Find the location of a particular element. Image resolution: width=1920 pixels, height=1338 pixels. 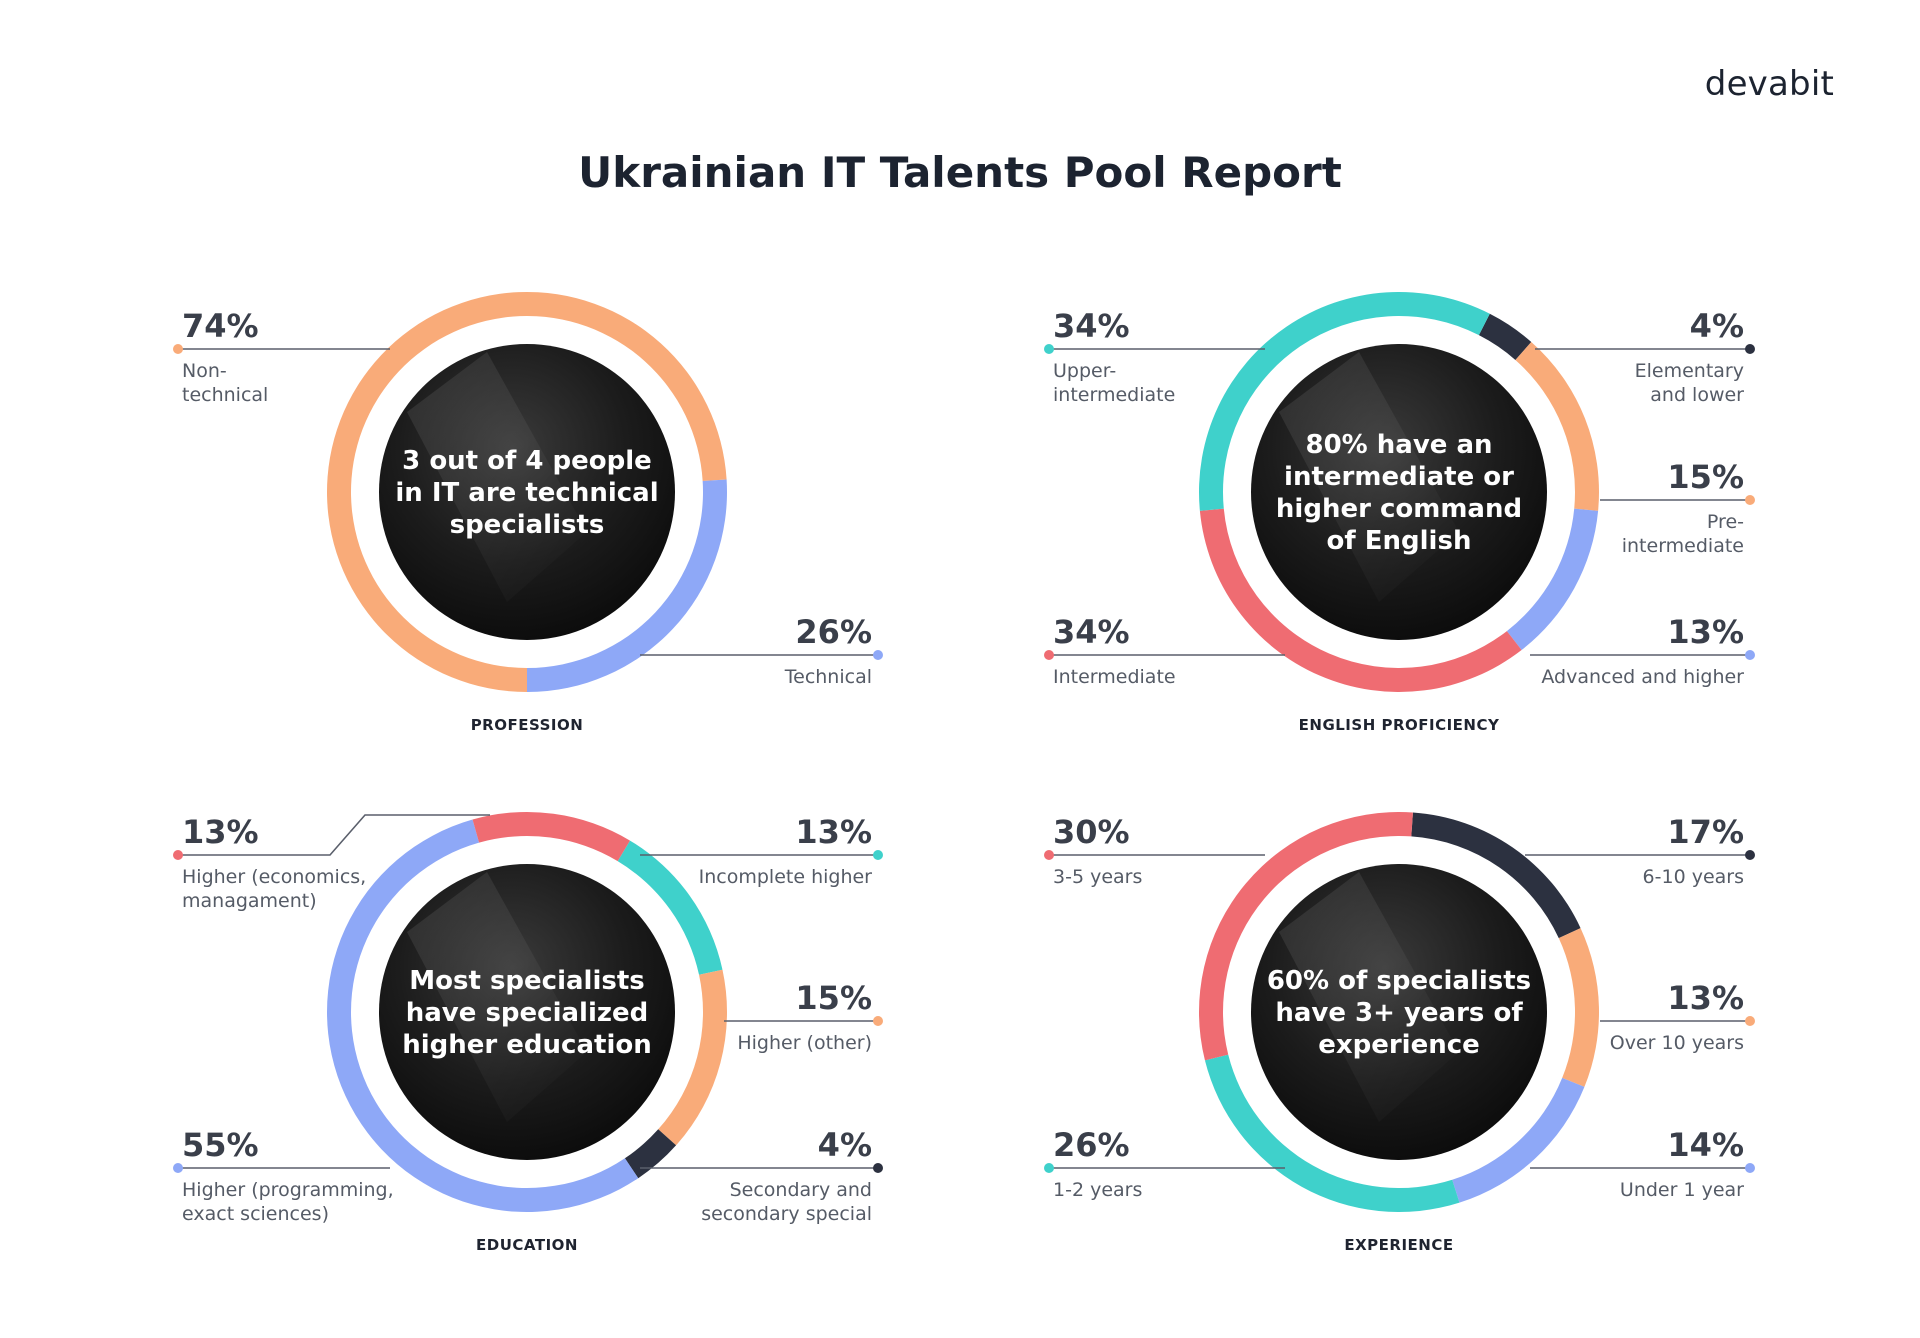

slice-label: 3-5 years is located at coordinates (1097, 877).